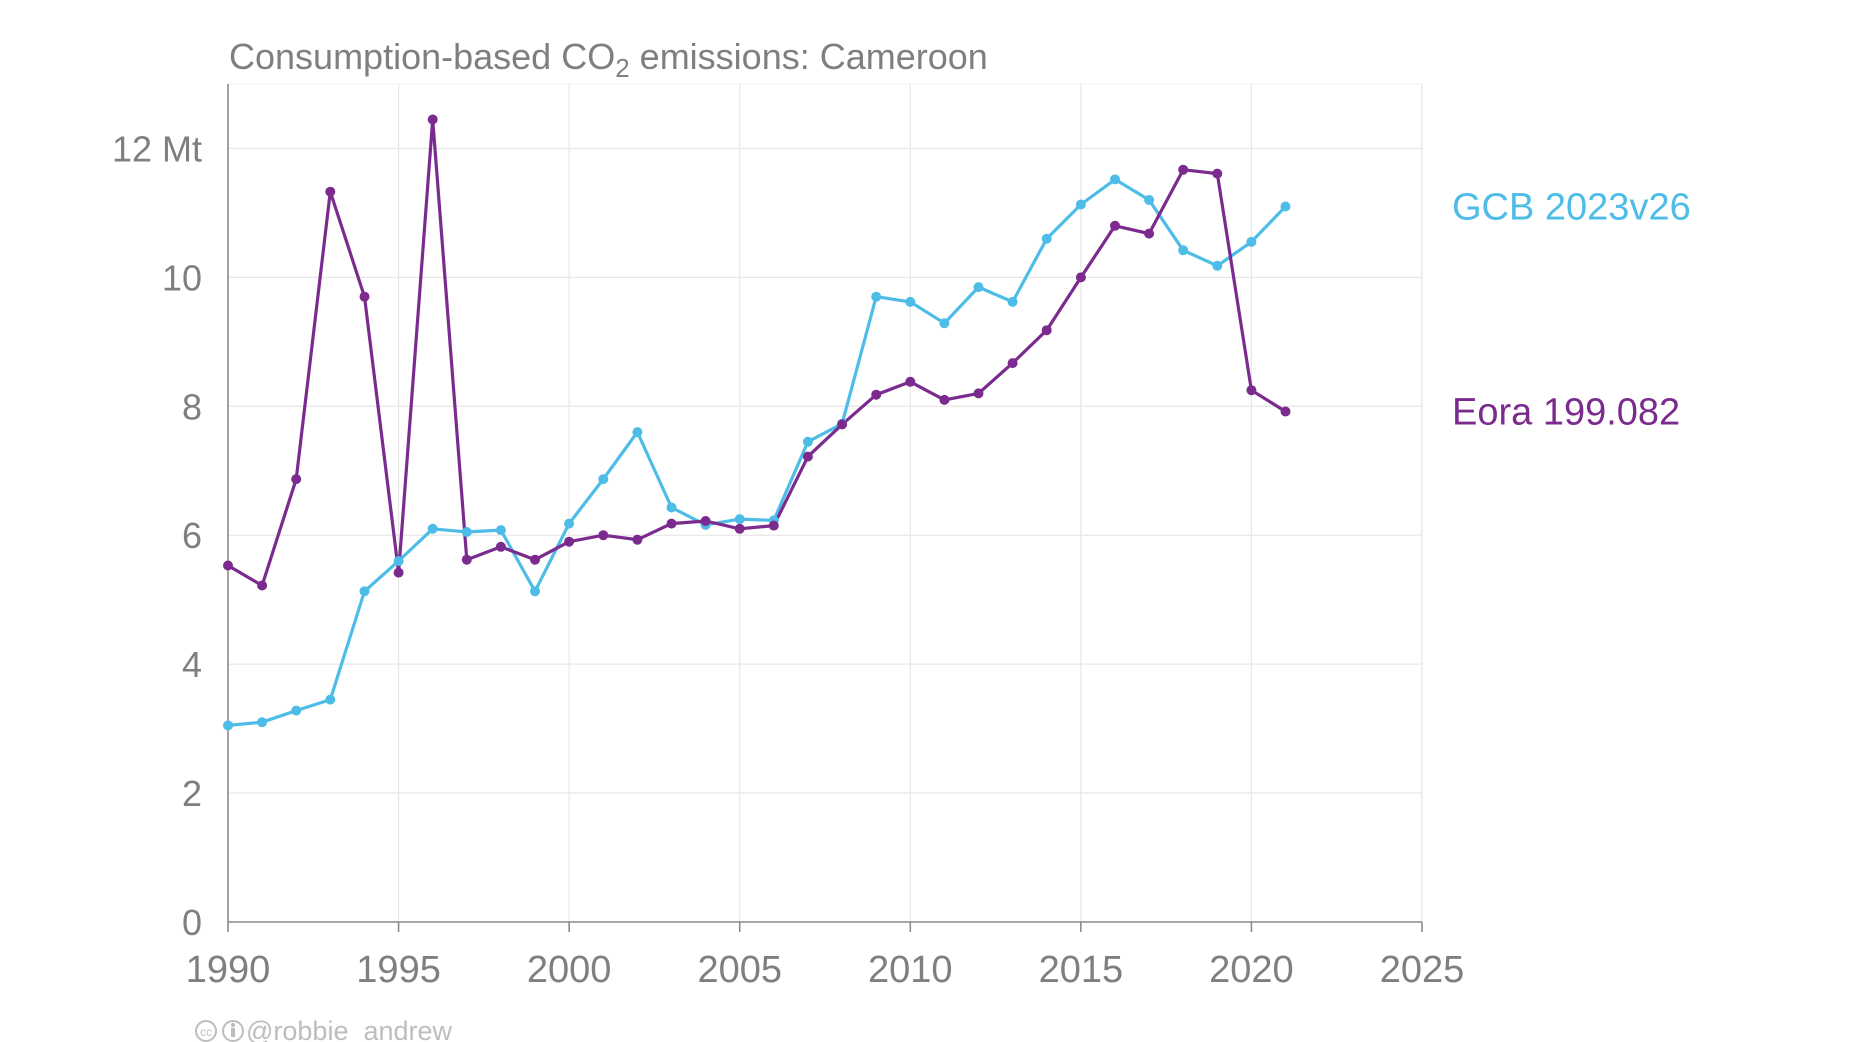 The image size is (1852, 1042). Describe the element at coordinates (349, 1029) in the screenshot. I see `credit-handle: @robbie_andrew` at that location.